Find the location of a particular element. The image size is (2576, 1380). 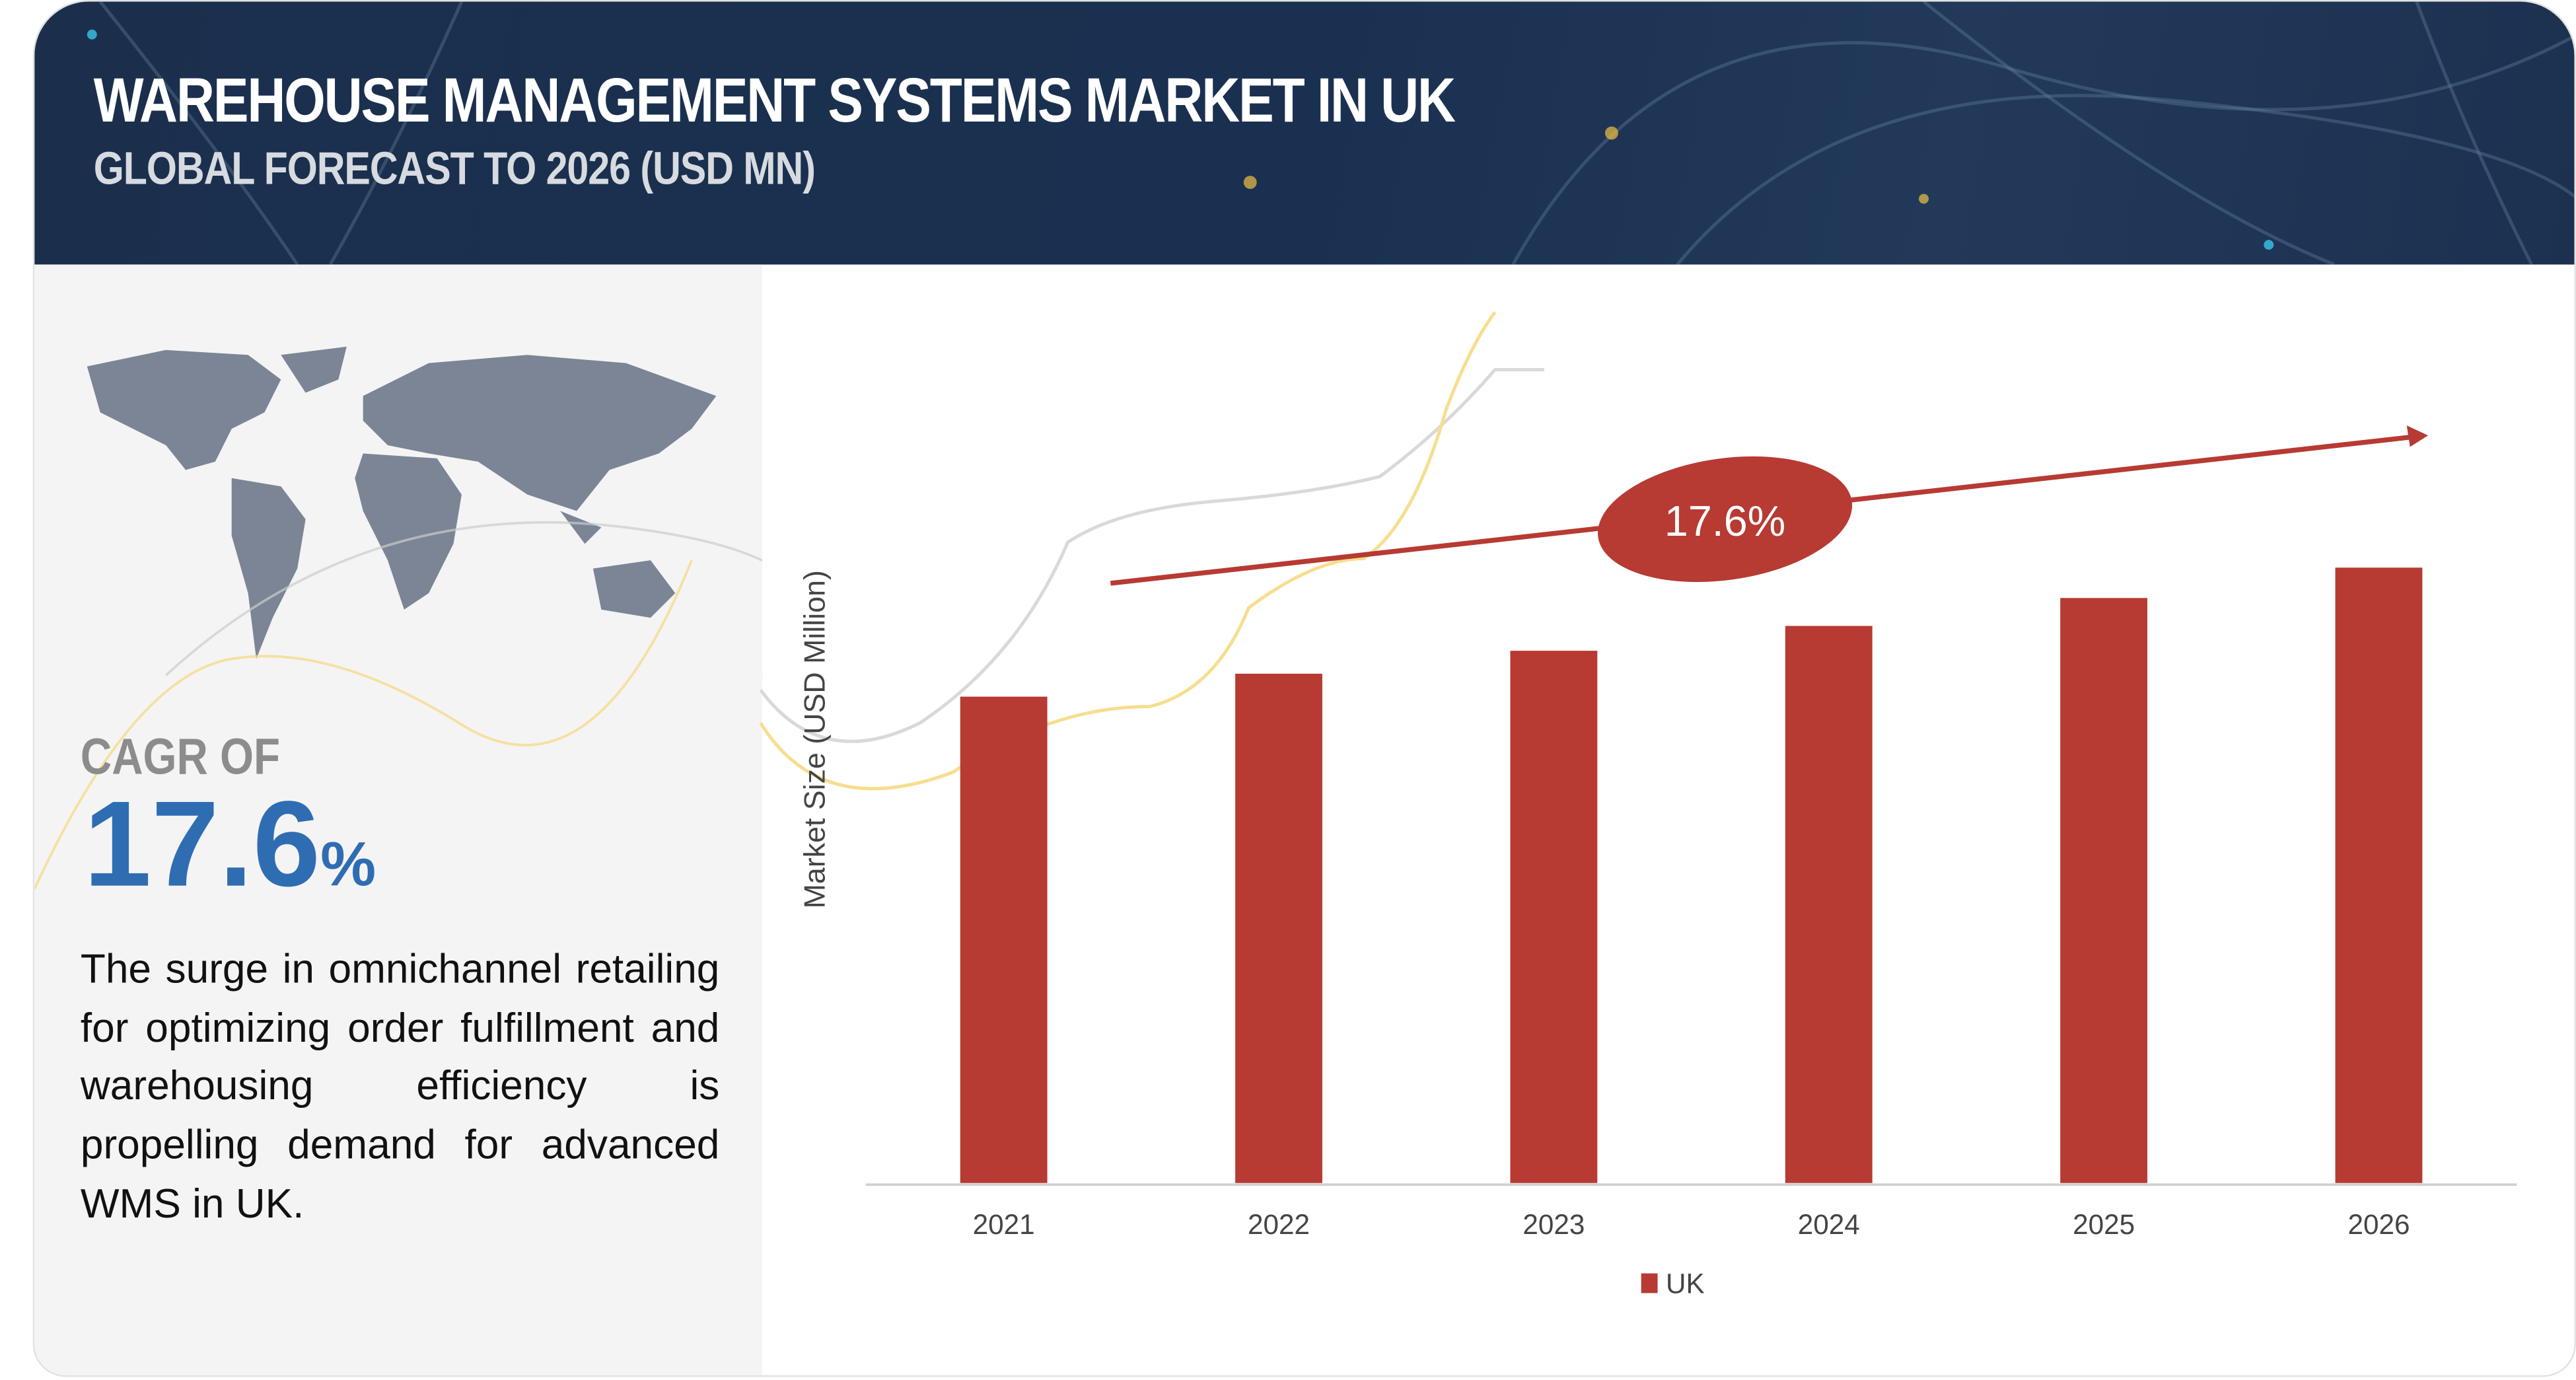

cagr-percent: % is located at coordinates (348, 865).